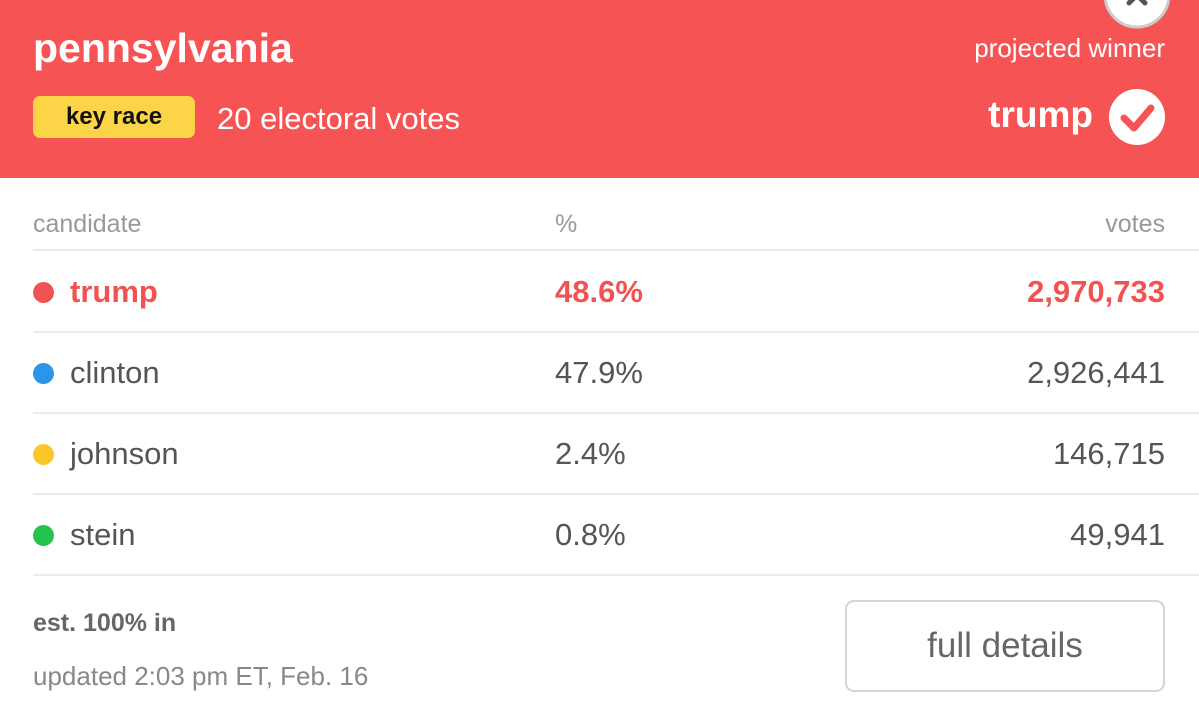 The height and width of the screenshot is (727, 1199). What do you see at coordinates (590, 453) in the screenshot?
I see `vote-percent: 2.4%` at bounding box center [590, 453].